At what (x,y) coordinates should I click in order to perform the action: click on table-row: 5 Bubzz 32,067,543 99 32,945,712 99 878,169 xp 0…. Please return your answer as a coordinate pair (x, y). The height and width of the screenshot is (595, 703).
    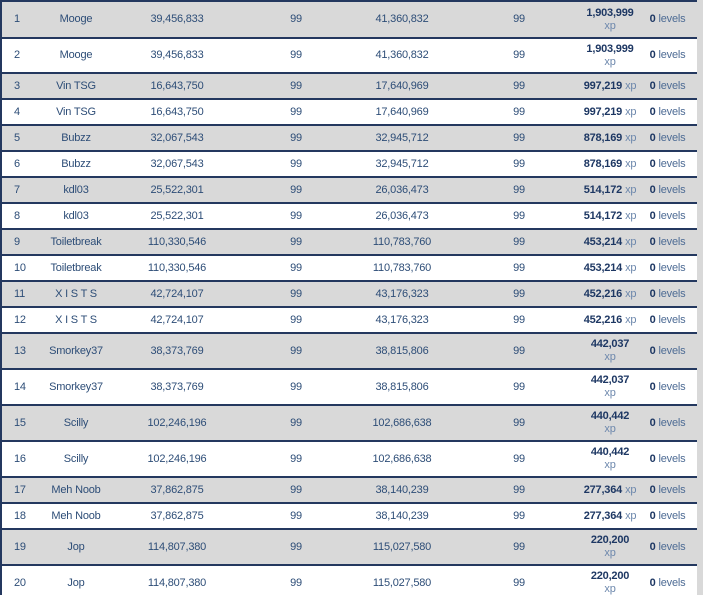
    Looking at the image, I should click on (349, 139).